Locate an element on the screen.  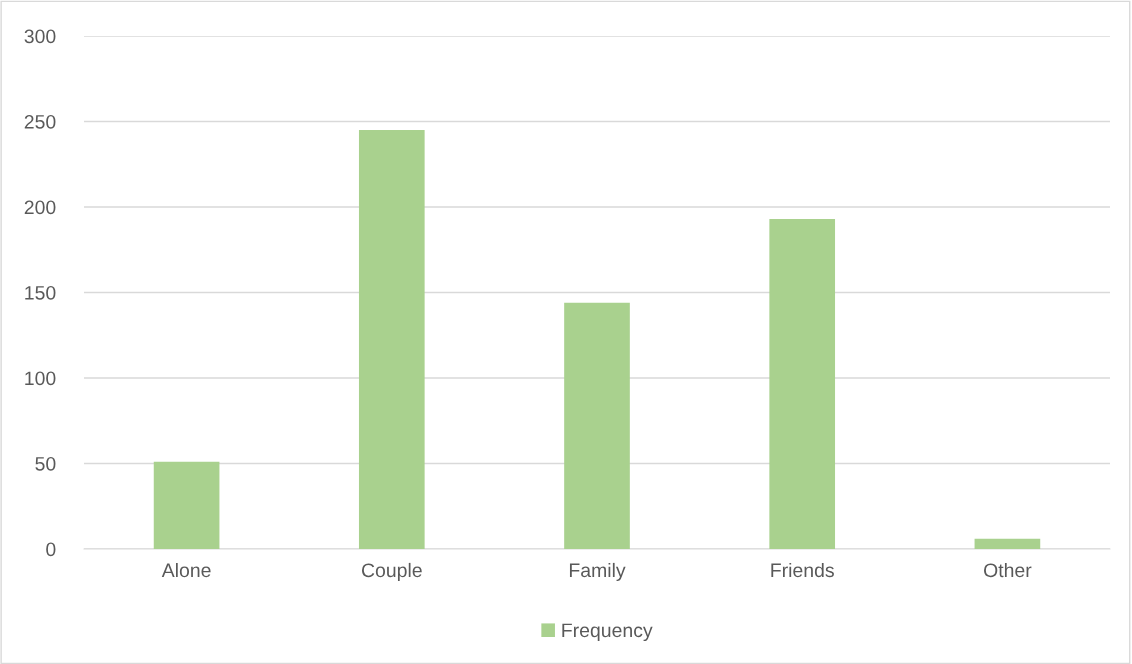
x-tick-label: Other is located at coordinates (1008, 570).